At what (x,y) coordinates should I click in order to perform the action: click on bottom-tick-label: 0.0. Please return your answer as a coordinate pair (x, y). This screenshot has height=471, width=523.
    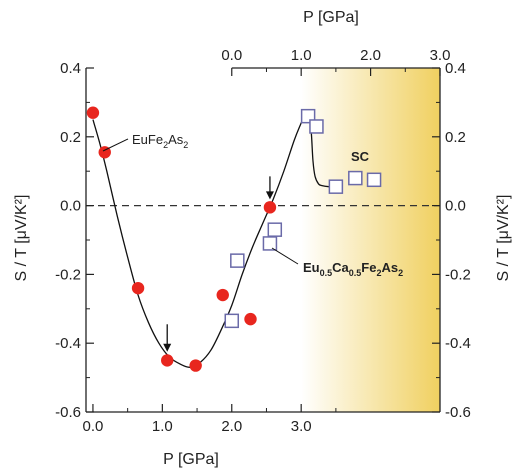
    Looking at the image, I should click on (93, 426).